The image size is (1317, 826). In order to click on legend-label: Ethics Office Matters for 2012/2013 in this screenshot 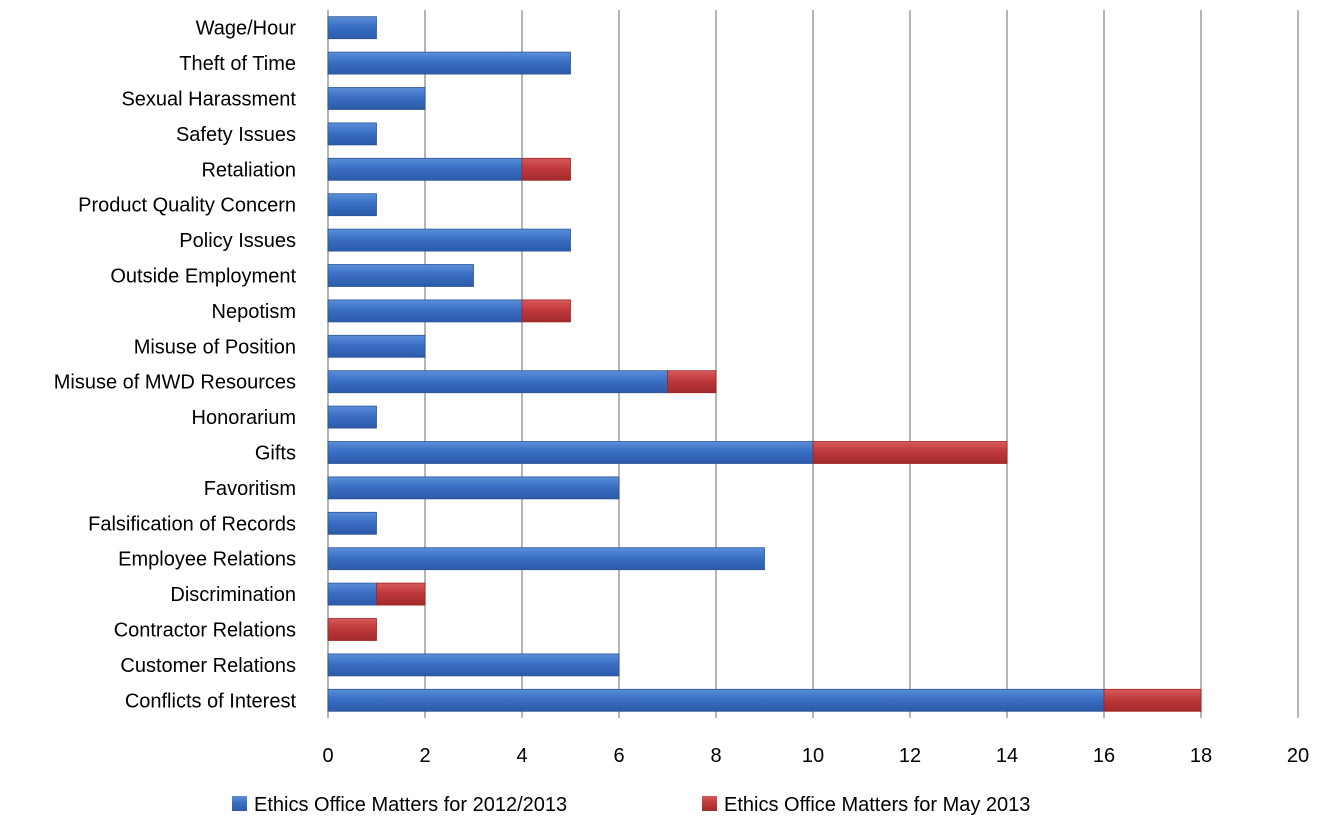, I will do `click(410, 805)`.